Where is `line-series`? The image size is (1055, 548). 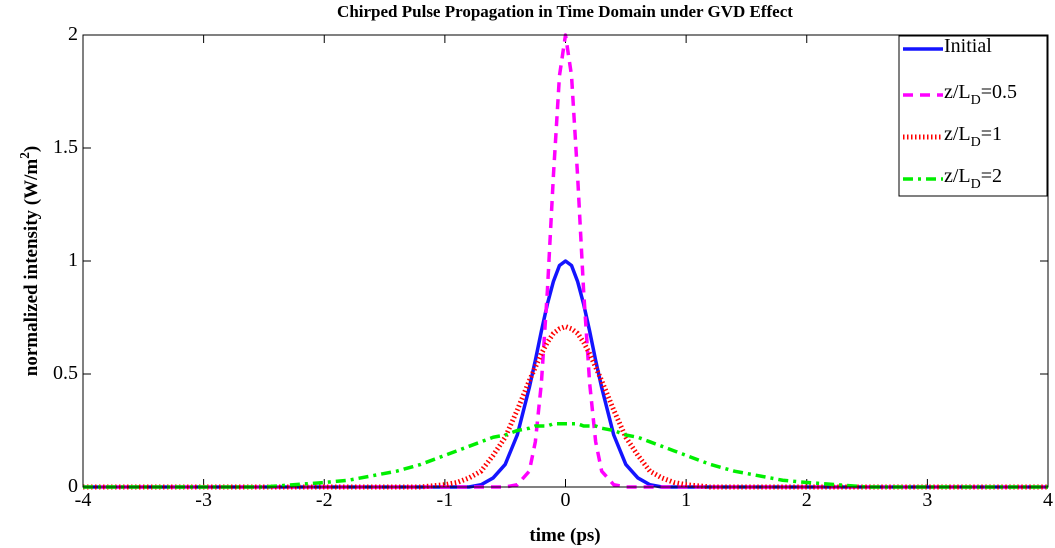 line-series is located at coordinates (565, 455).